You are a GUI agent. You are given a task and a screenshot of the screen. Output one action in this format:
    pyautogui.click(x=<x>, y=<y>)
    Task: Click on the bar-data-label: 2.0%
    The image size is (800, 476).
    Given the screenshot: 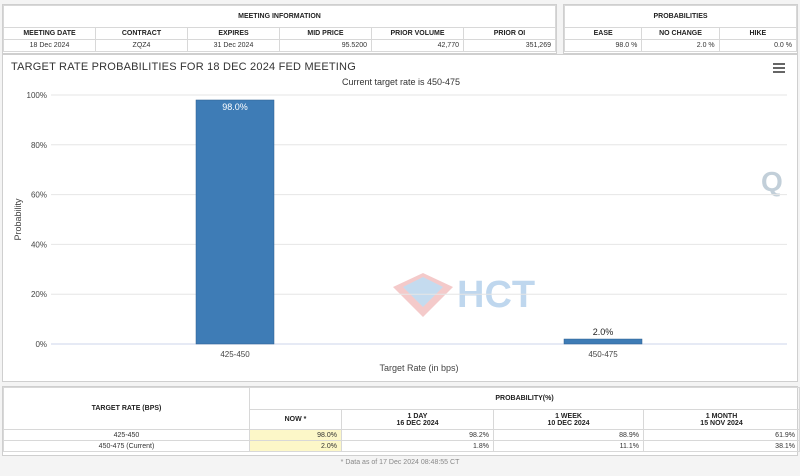 What is the action you would take?
    pyautogui.click(x=603, y=332)
    